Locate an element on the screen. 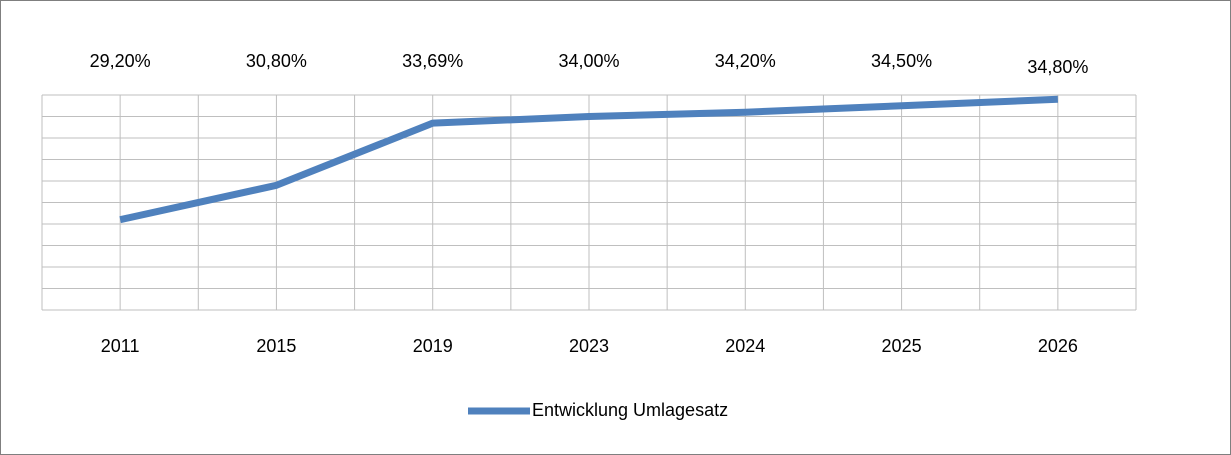 The image size is (1231, 455). x-tick-label: 2023 is located at coordinates (589, 346).